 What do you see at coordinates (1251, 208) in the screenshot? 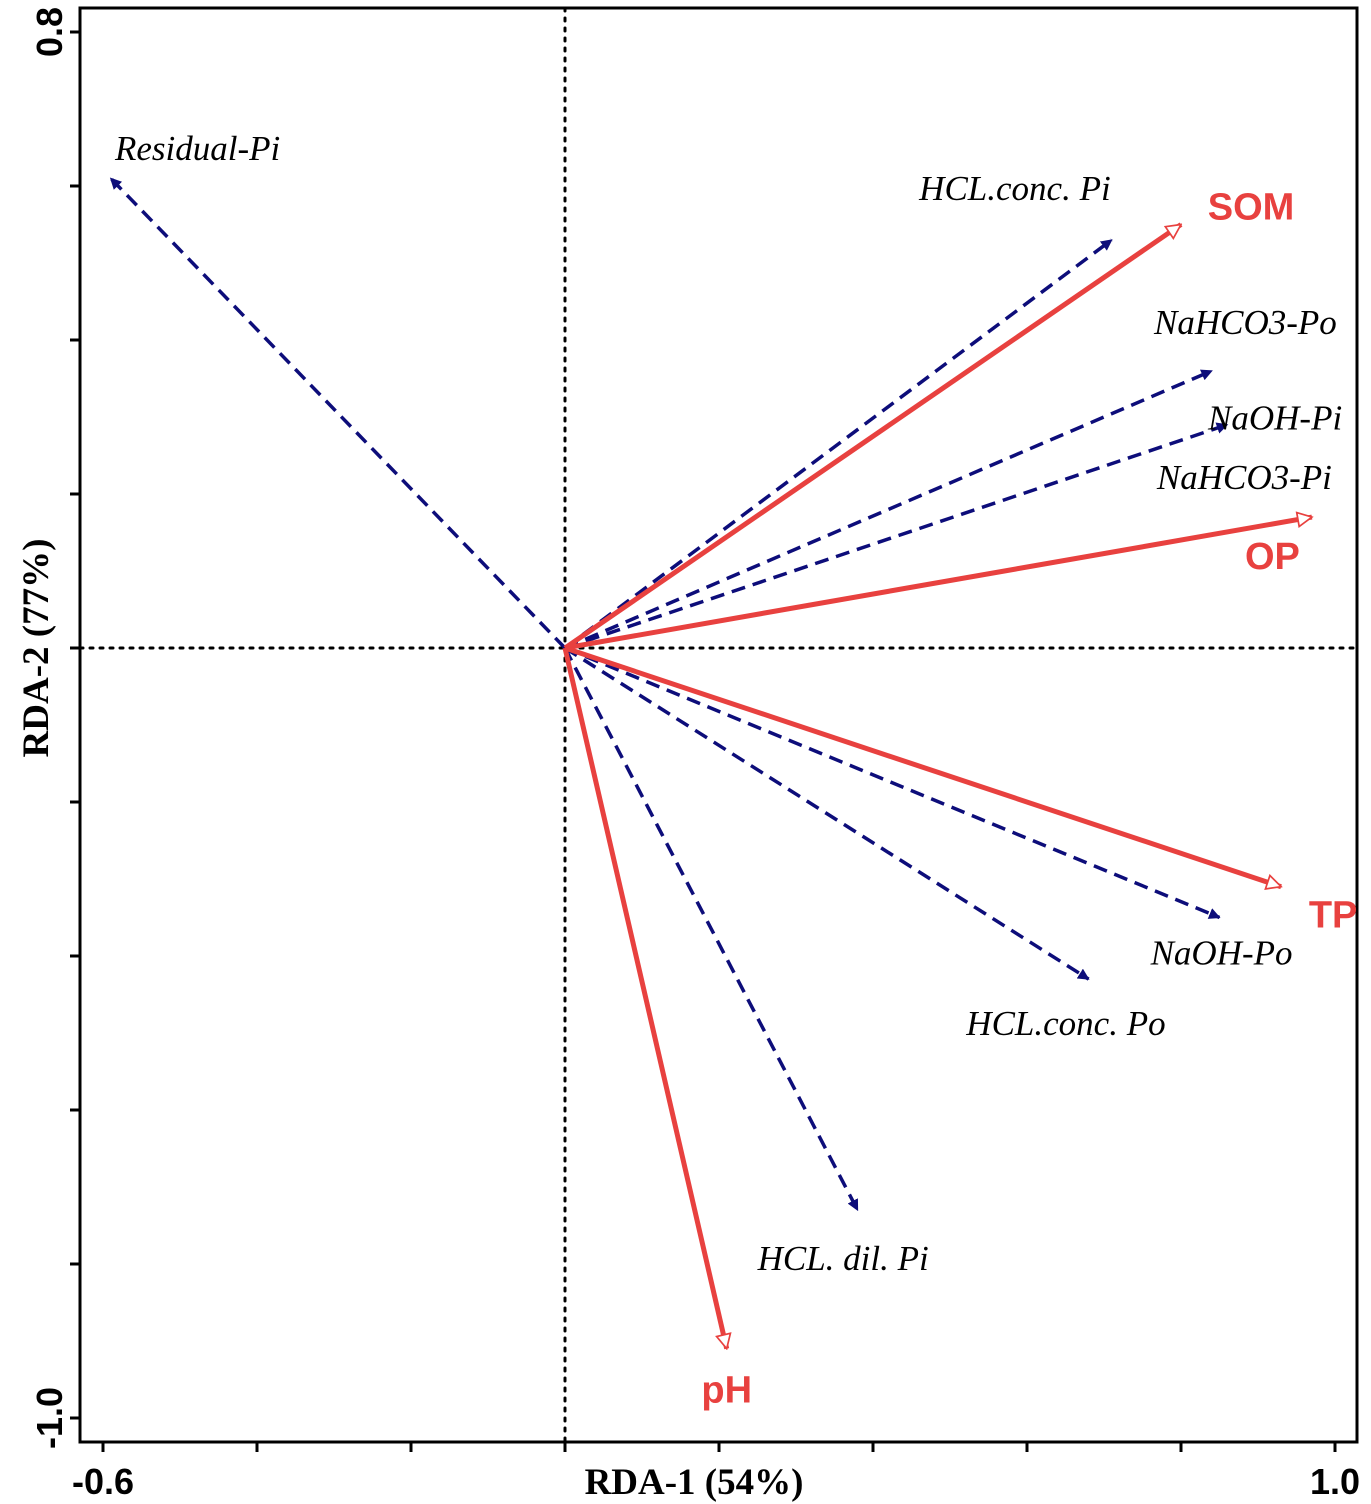
I see `environment-label: SOM` at bounding box center [1251, 208].